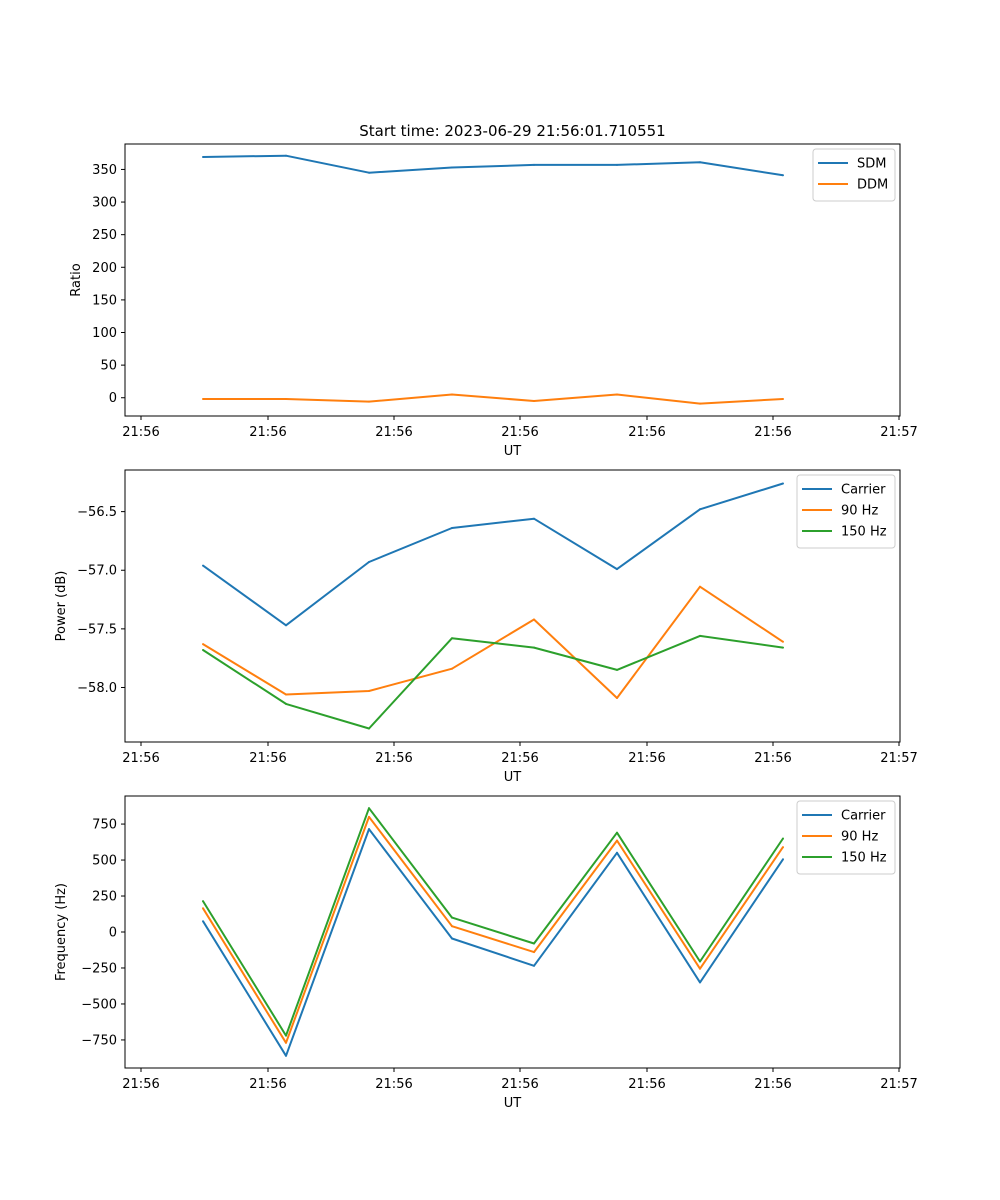 The width and height of the screenshot is (1000, 1200). What do you see at coordinates (493, 399) in the screenshot?
I see `series-line-ddm` at bounding box center [493, 399].